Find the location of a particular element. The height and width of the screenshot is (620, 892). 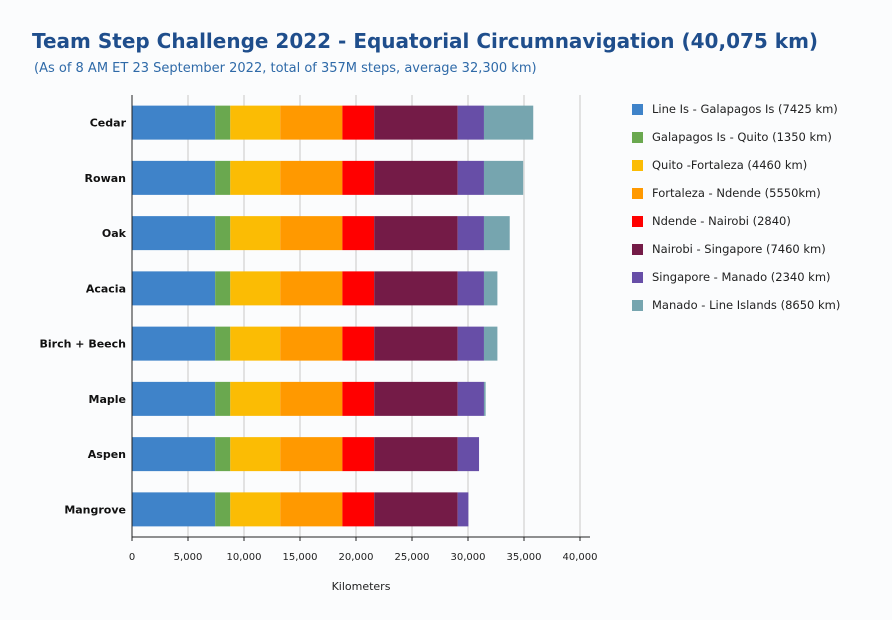

legend-label: Nairobi - Singapore (7460 km) is located at coordinates (739, 249).